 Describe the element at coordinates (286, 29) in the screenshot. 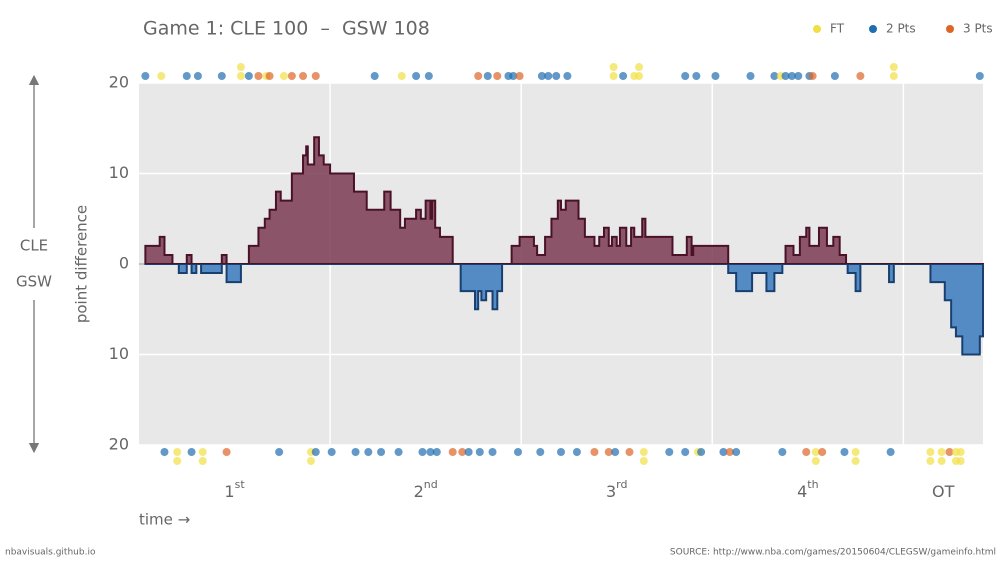

I see `chart-title: Game 1: CLE 100 – GSW 108` at that location.